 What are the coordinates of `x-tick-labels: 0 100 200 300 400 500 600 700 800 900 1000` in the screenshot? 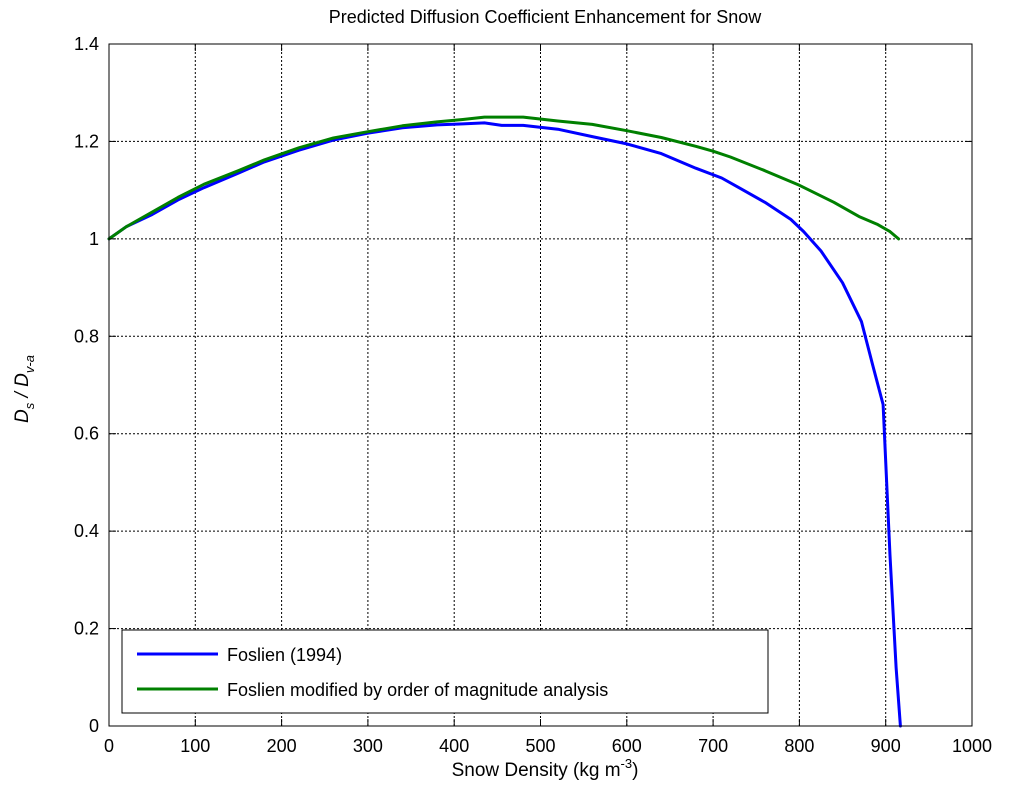 It's located at (548, 746).